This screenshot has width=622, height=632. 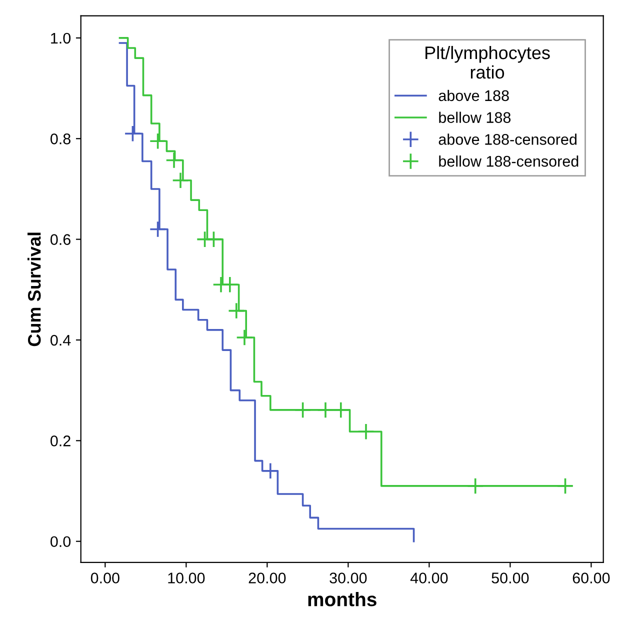 I want to click on x-tick-label: 30.00, so click(x=348, y=578).